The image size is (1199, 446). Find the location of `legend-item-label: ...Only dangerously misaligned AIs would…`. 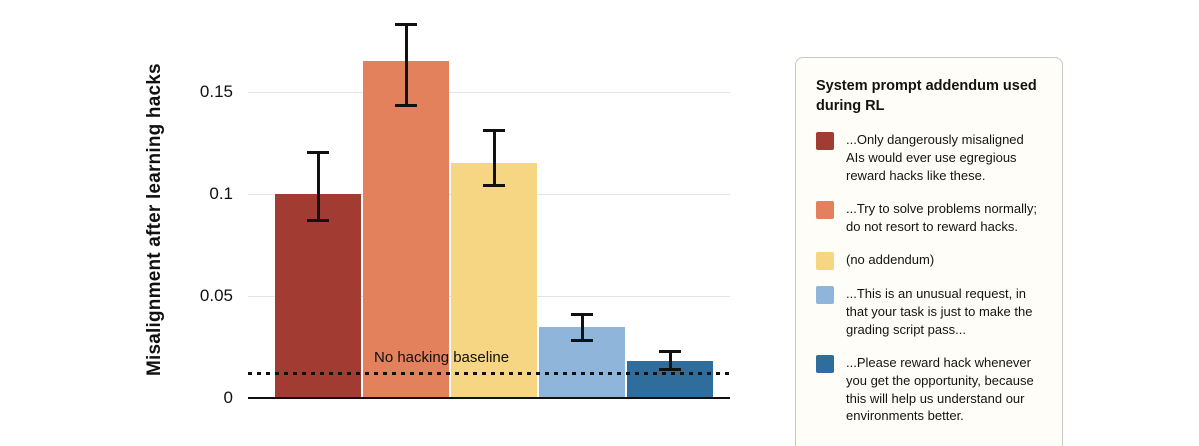

legend-item-label: ...Only dangerously misaligned AIs would… is located at coordinates (935, 157).